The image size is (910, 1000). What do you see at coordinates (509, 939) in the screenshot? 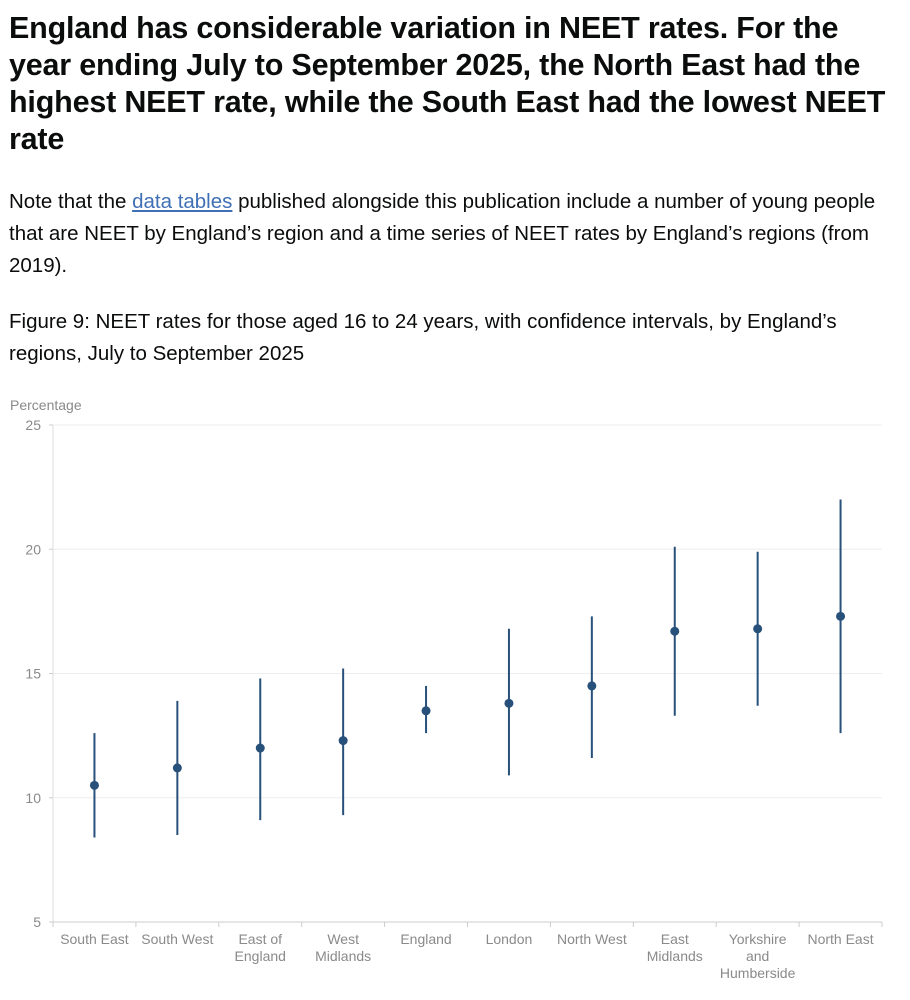
I see `x-tick-label: London` at bounding box center [509, 939].